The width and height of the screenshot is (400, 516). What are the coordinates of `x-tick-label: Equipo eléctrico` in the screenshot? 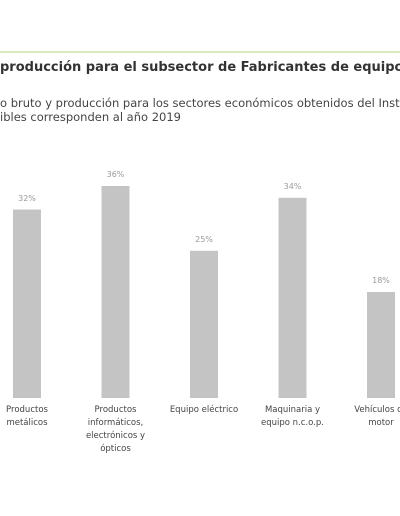 It's located at (204, 410).